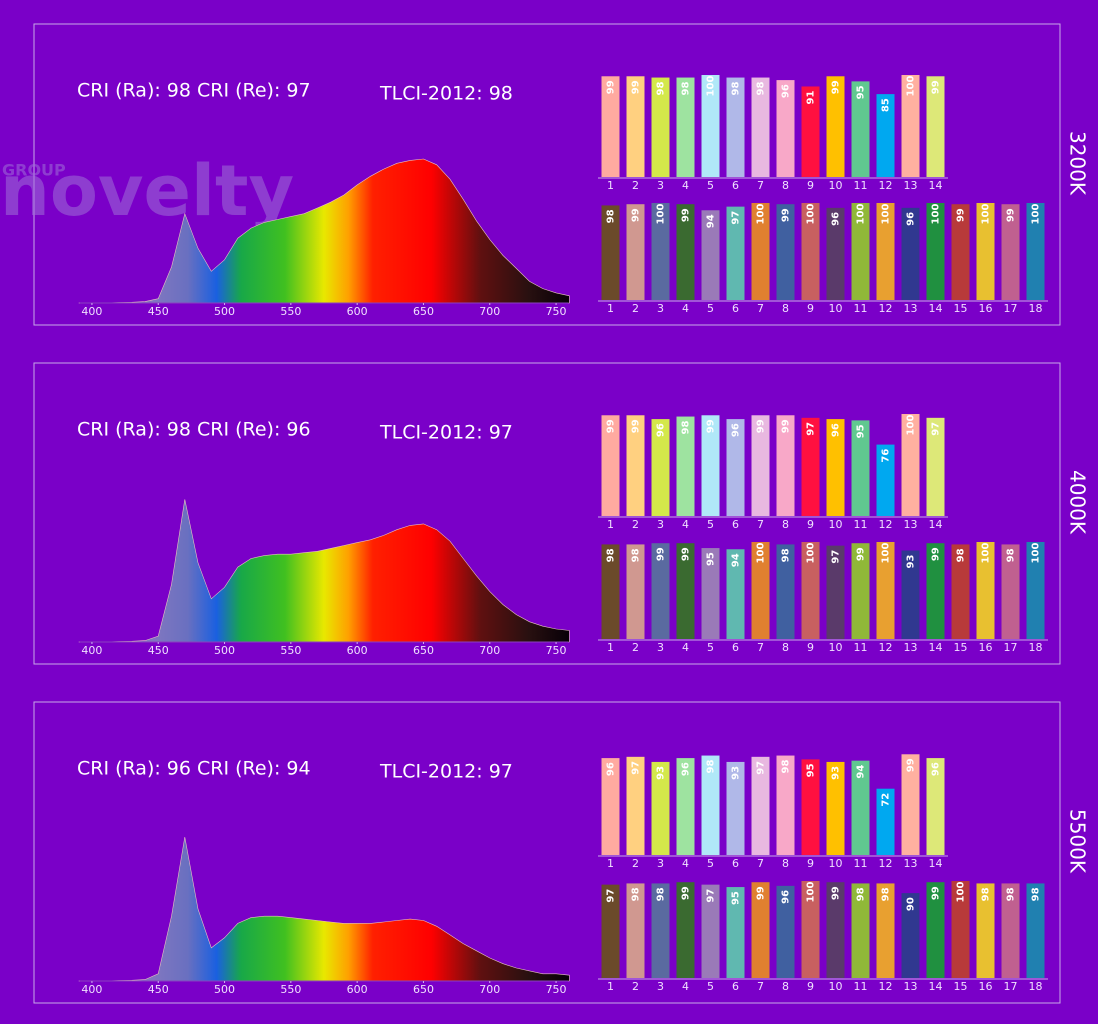 The width and height of the screenshot is (1098, 1024). What do you see at coordinates (811, 770) in the screenshot?
I see `value-label: 95` at bounding box center [811, 770].